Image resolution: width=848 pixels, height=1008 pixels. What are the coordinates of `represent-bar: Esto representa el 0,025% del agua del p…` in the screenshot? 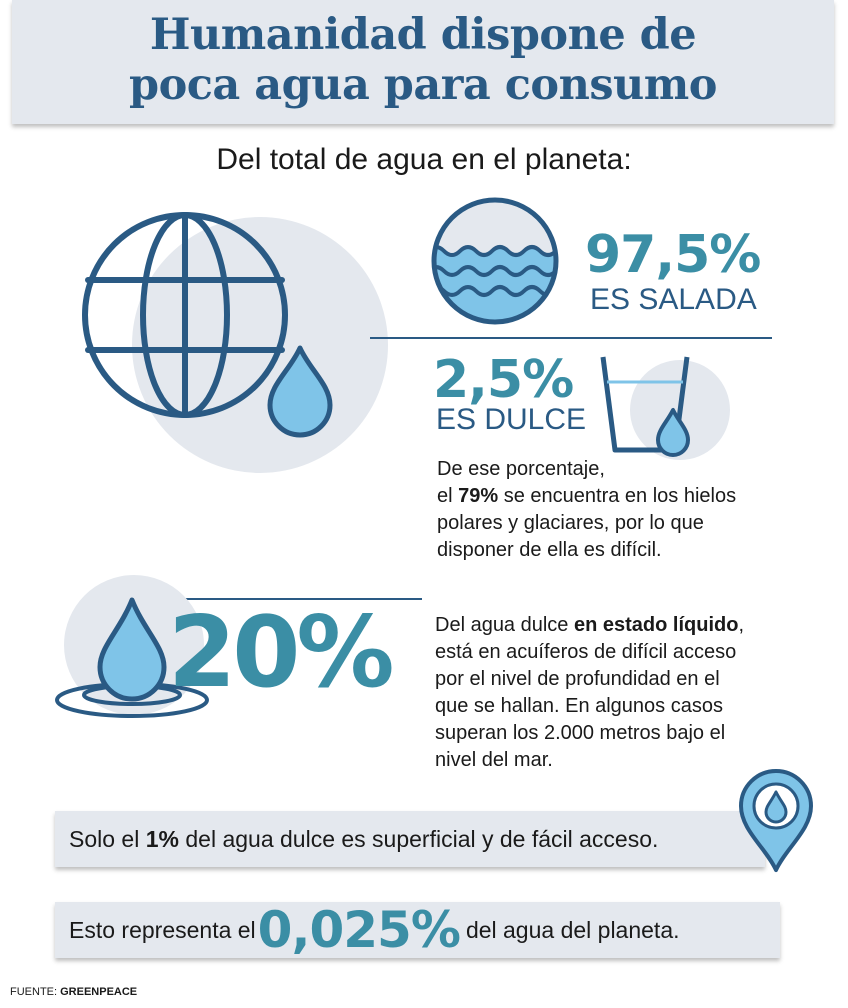 It's located at (417, 930).